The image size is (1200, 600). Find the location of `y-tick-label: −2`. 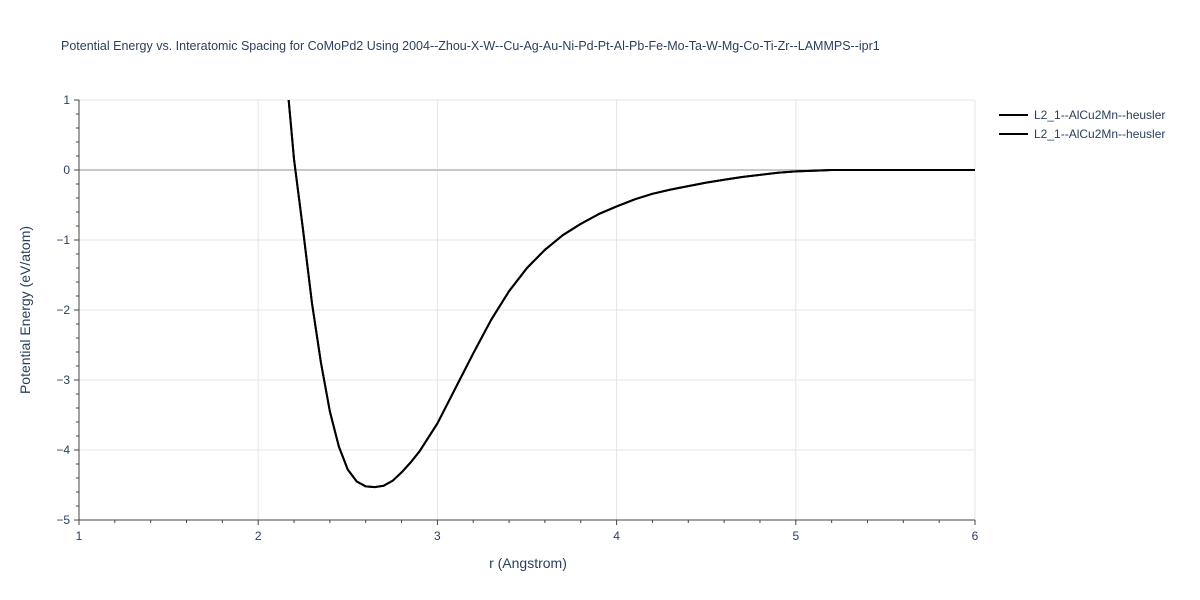

y-tick-label: −2 is located at coordinates (63, 310).